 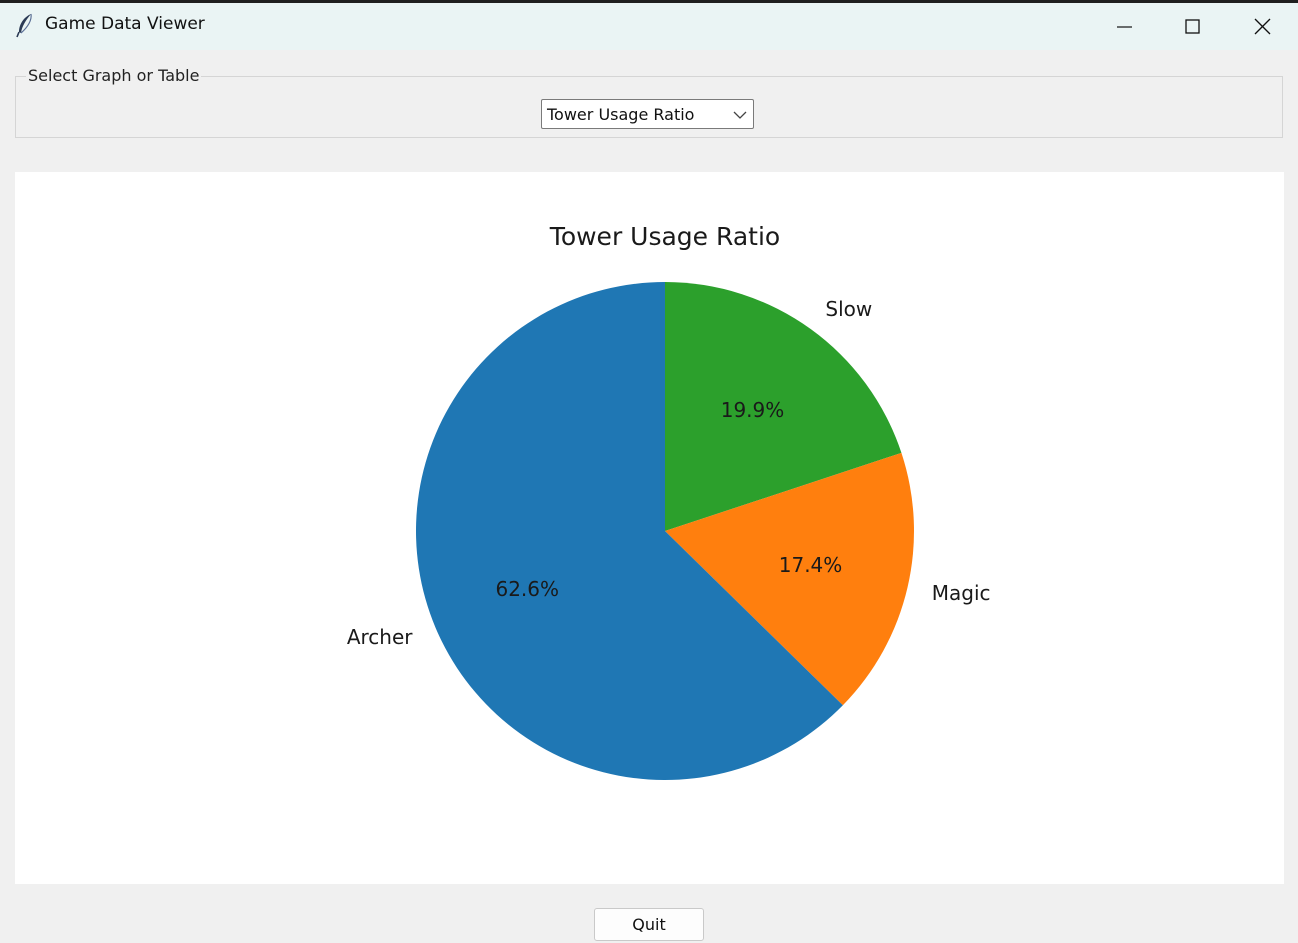 What do you see at coordinates (380, 637) in the screenshot?
I see `slice-label-archer: Archer` at bounding box center [380, 637].